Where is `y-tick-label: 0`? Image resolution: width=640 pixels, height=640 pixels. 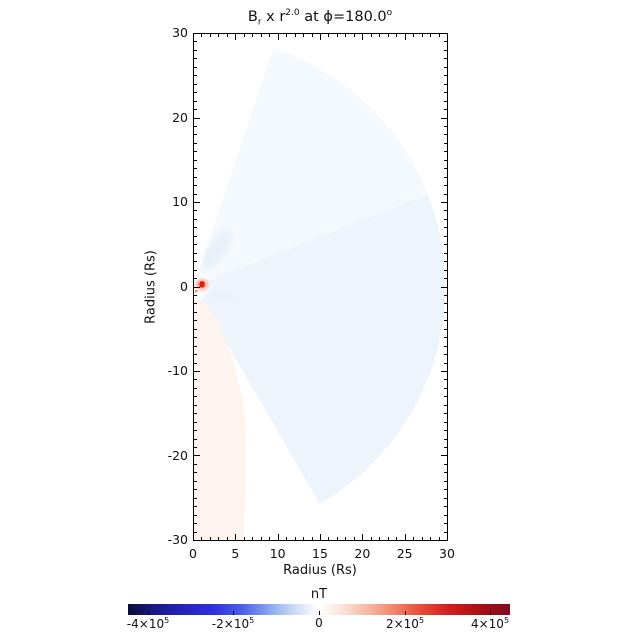 y-tick-label: 0 is located at coordinates (184, 286).